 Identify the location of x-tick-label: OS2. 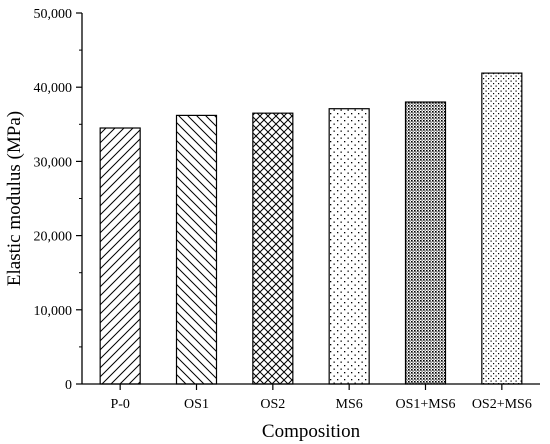
(272, 404).